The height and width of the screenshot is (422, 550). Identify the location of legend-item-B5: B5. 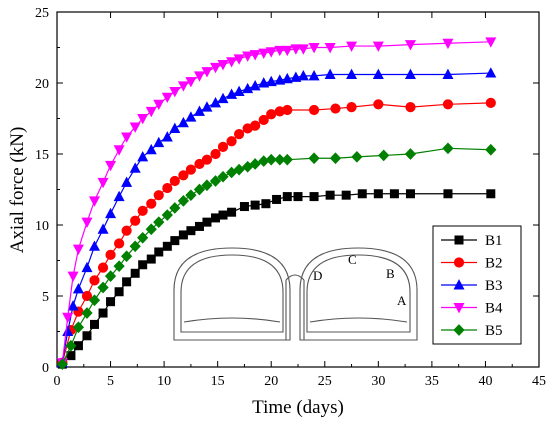
(472, 331).